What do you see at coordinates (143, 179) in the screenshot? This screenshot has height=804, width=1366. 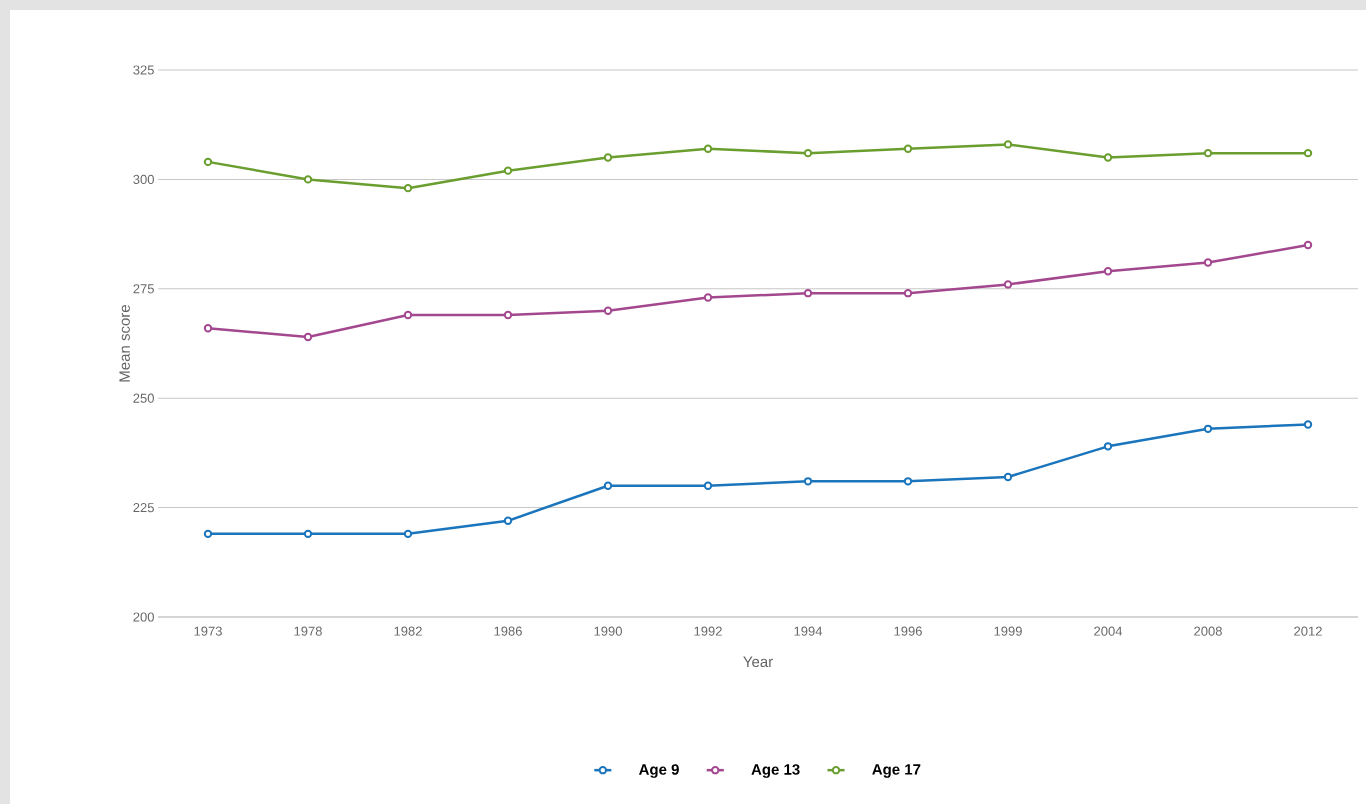 I see `y-tick-label: 300` at bounding box center [143, 179].